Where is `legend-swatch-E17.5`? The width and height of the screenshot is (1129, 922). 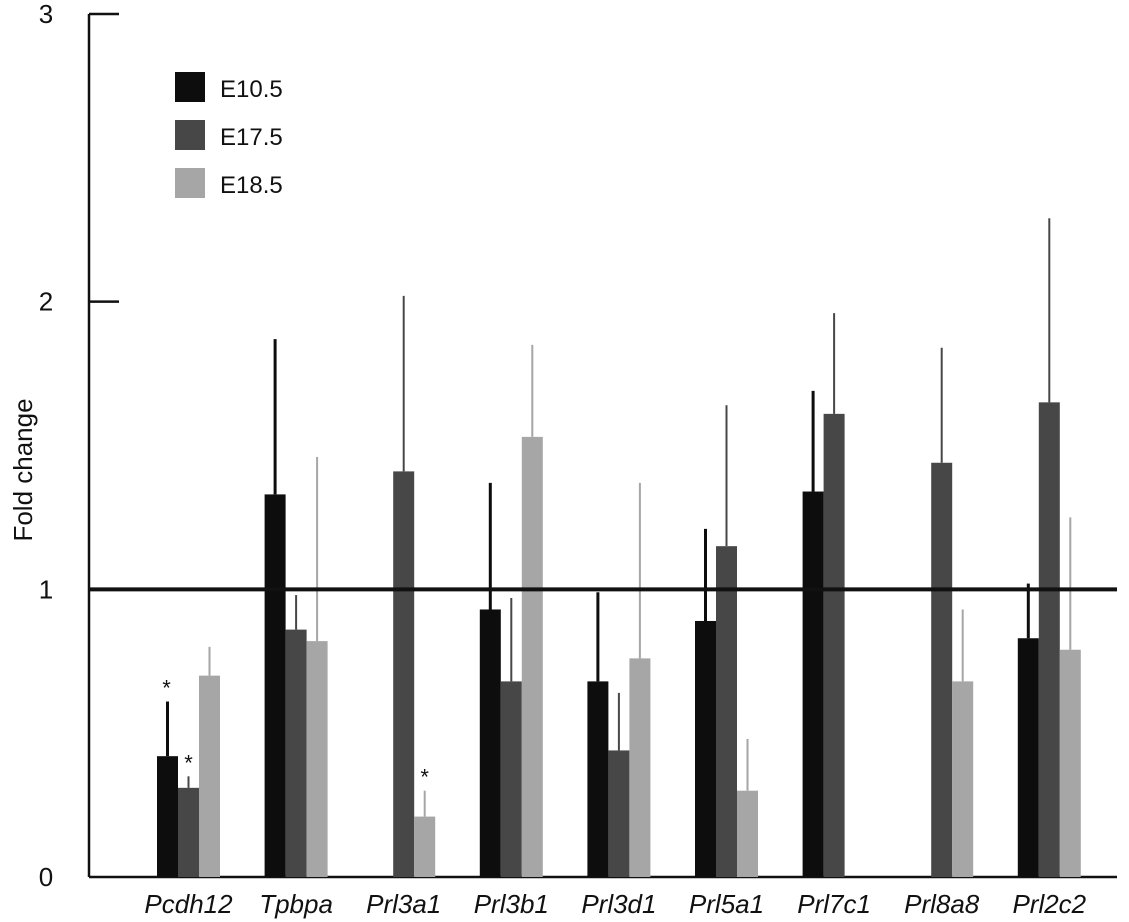
legend-swatch-E17.5 is located at coordinates (190, 135).